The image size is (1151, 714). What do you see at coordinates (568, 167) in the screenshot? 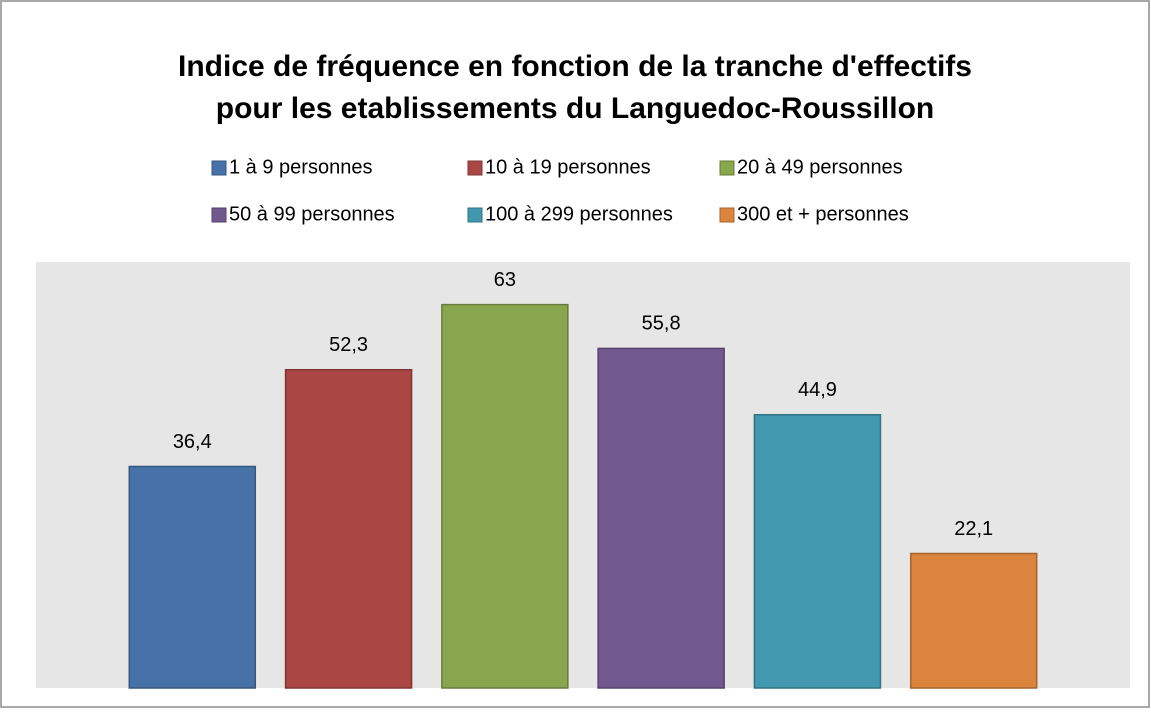
I see `legend-label: 10 à 19 personnes` at bounding box center [568, 167].